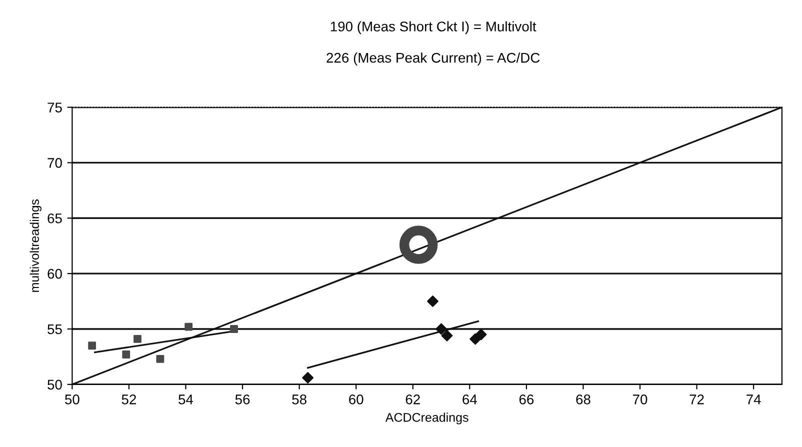 The height and width of the screenshot is (447, 802). What do you see at coordinates (640, 399) in the screenshot?
I see `x-tick-label: 70` at bounding box center [640, 399].